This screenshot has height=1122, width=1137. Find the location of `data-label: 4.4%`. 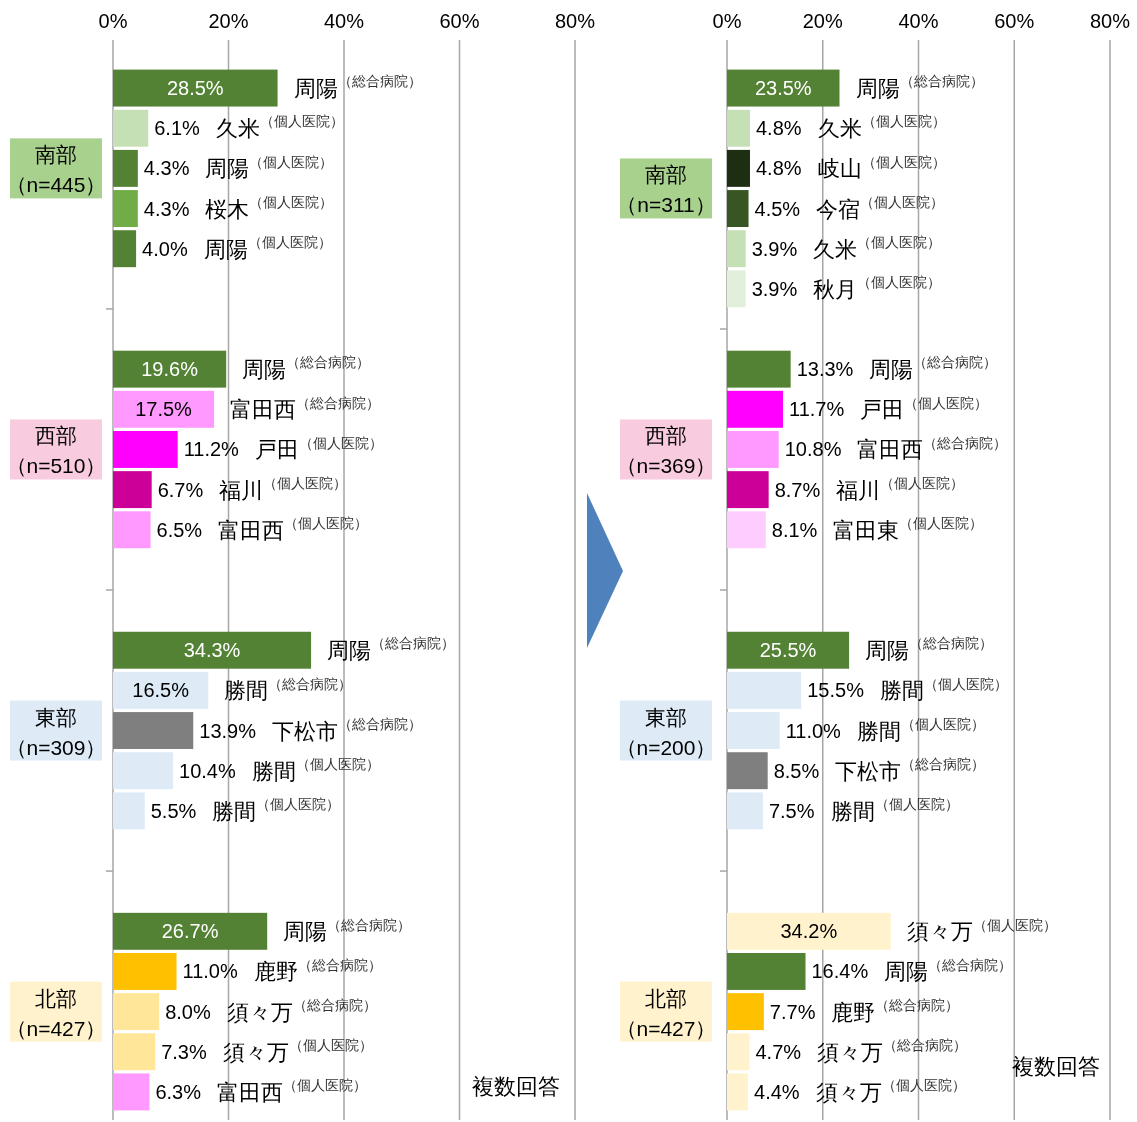

data-label: 4.4% is located at coordinates (777, 1091).